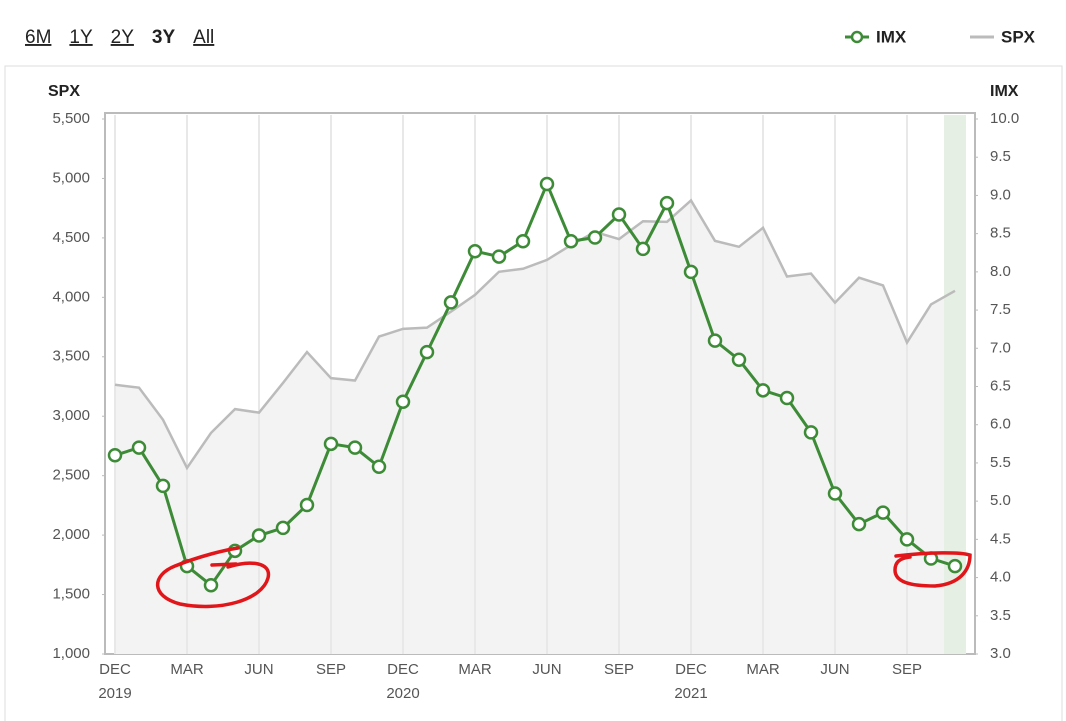  I want to click on y2-tick-label: 7.5, so click(1000, 309).